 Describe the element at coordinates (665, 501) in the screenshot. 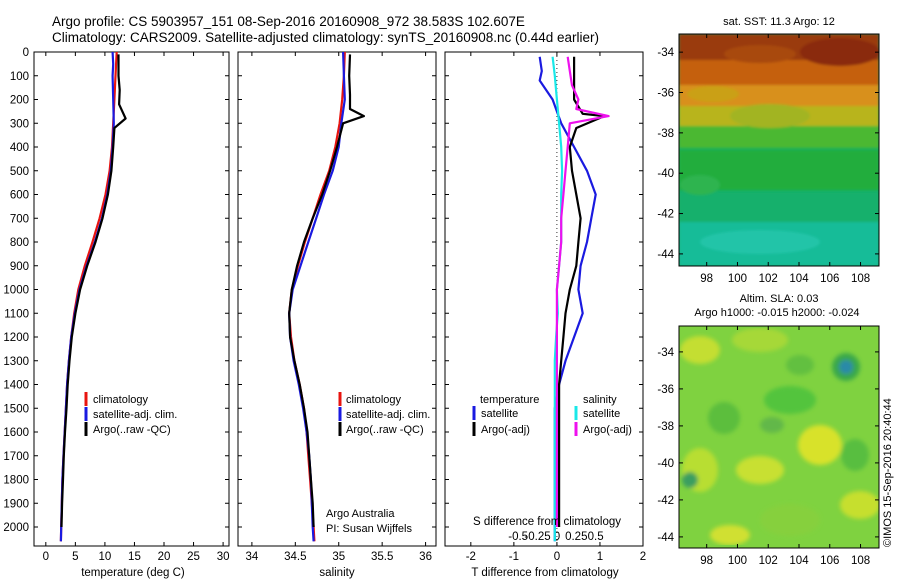

I see `map-y-tick-label: -42` at that location.